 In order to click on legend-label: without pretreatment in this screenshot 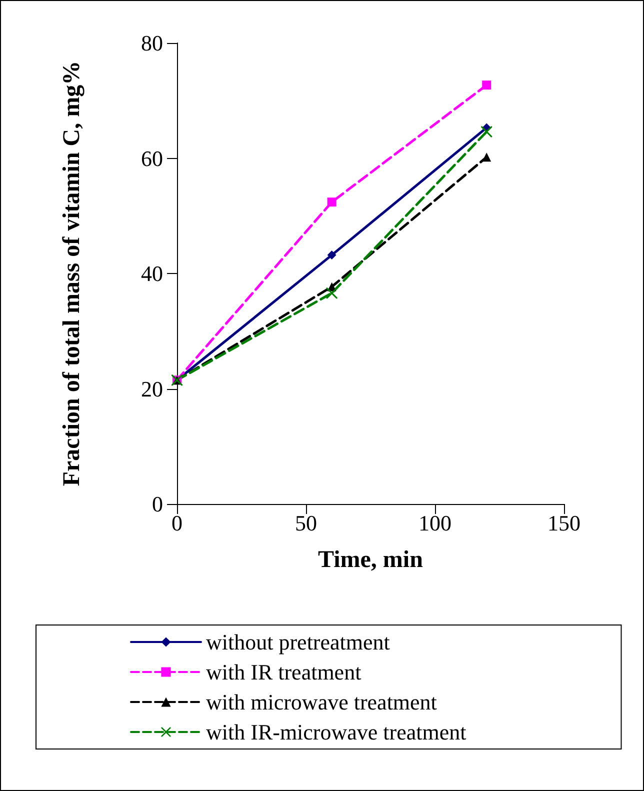, I will do `click(298, 642)`.